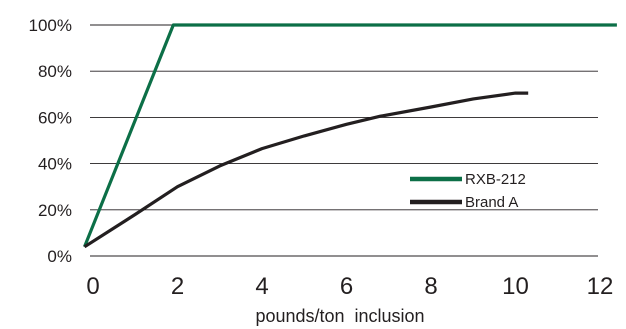 Image resolution: width=626 pixels, height=329 pixels. I want to click on x-axis-ticks: 0 2 4 6 8 10 12, so click(349, 286).